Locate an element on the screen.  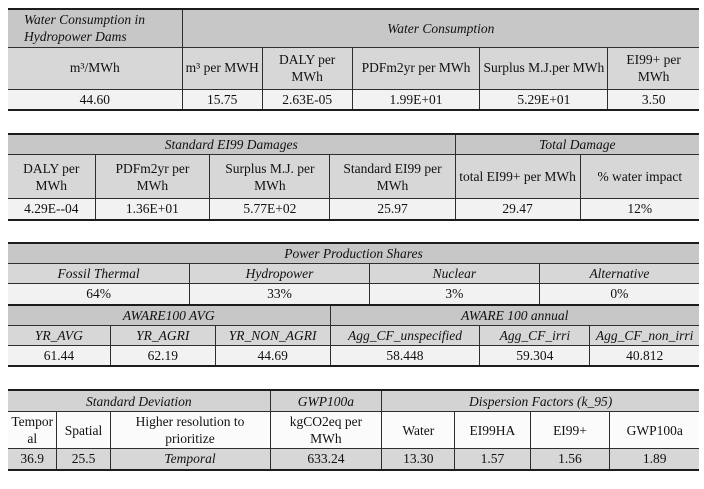
t1-group-right-cell: Water Consumption is located at coordinates (440, 28).